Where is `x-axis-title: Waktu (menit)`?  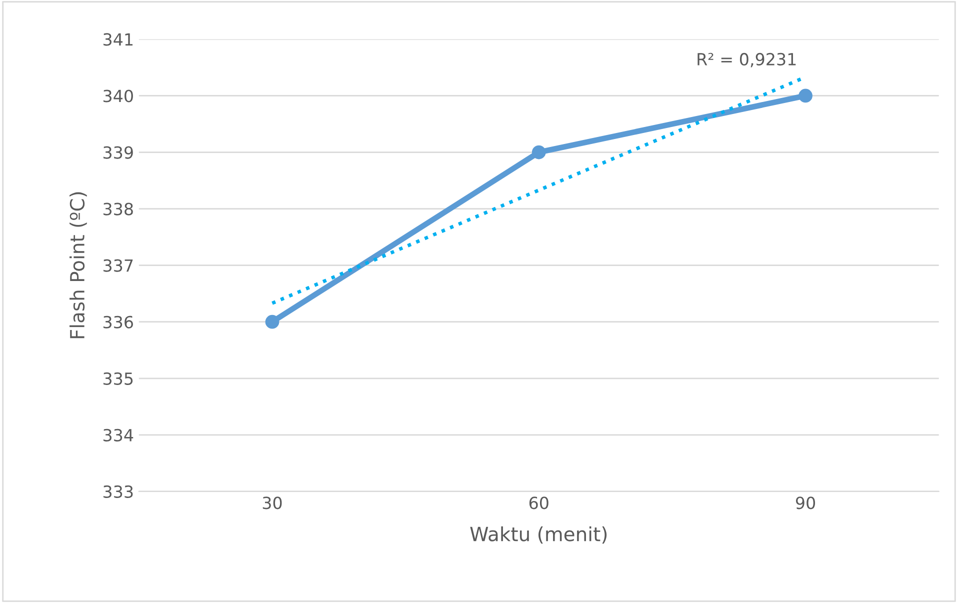 x-axis-title: Waktu (menit) is located at coordinates (538, 535).